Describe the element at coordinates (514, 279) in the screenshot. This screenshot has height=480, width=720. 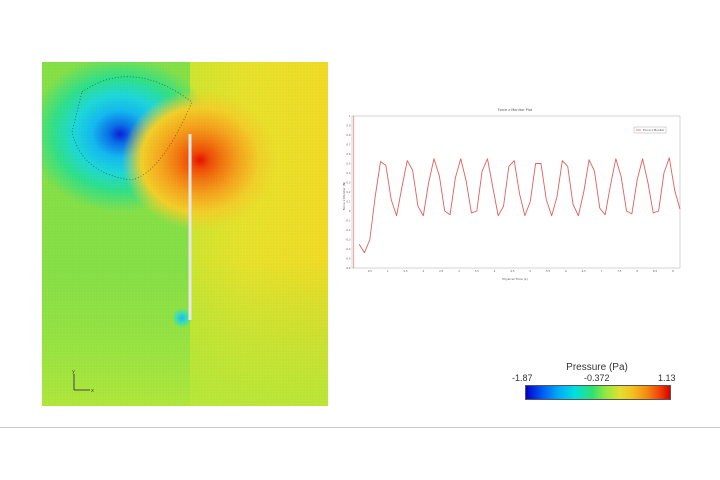
I see `chart-x-axis-label: Physical Time (s)` at that location.